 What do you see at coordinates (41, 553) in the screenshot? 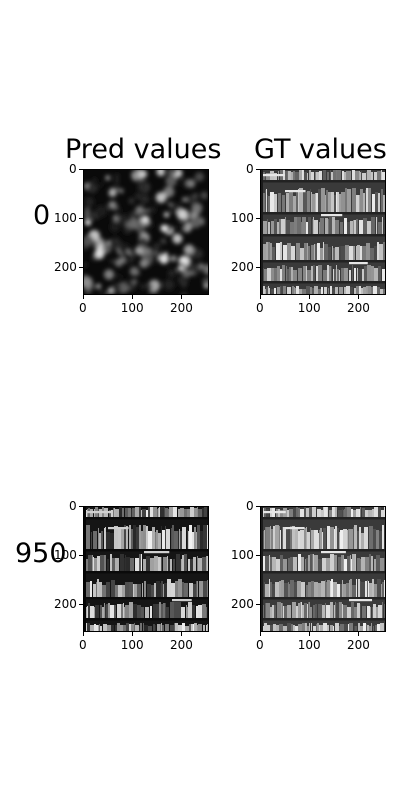
I see `row-label-950: 950` at bounding box center [41, 553].